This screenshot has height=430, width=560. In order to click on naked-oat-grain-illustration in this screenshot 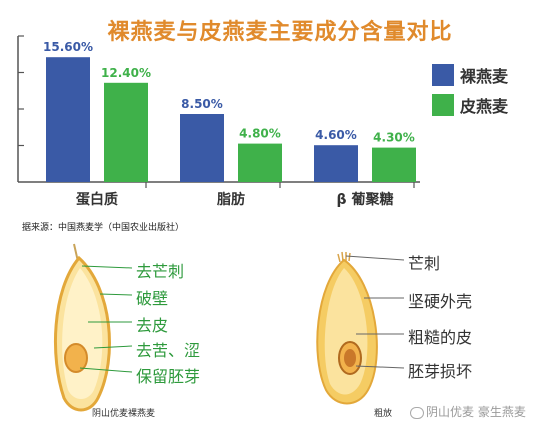, I will do `click(93, 327)`.